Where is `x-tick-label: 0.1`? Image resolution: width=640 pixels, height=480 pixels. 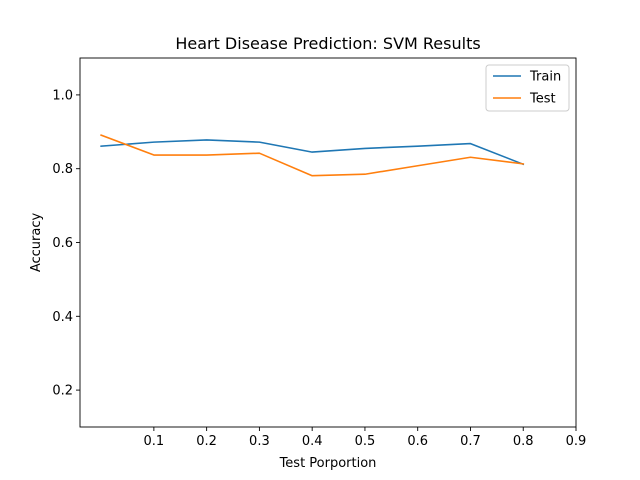
x-tick-label: 0.1 is located at coordinates (154, 441).